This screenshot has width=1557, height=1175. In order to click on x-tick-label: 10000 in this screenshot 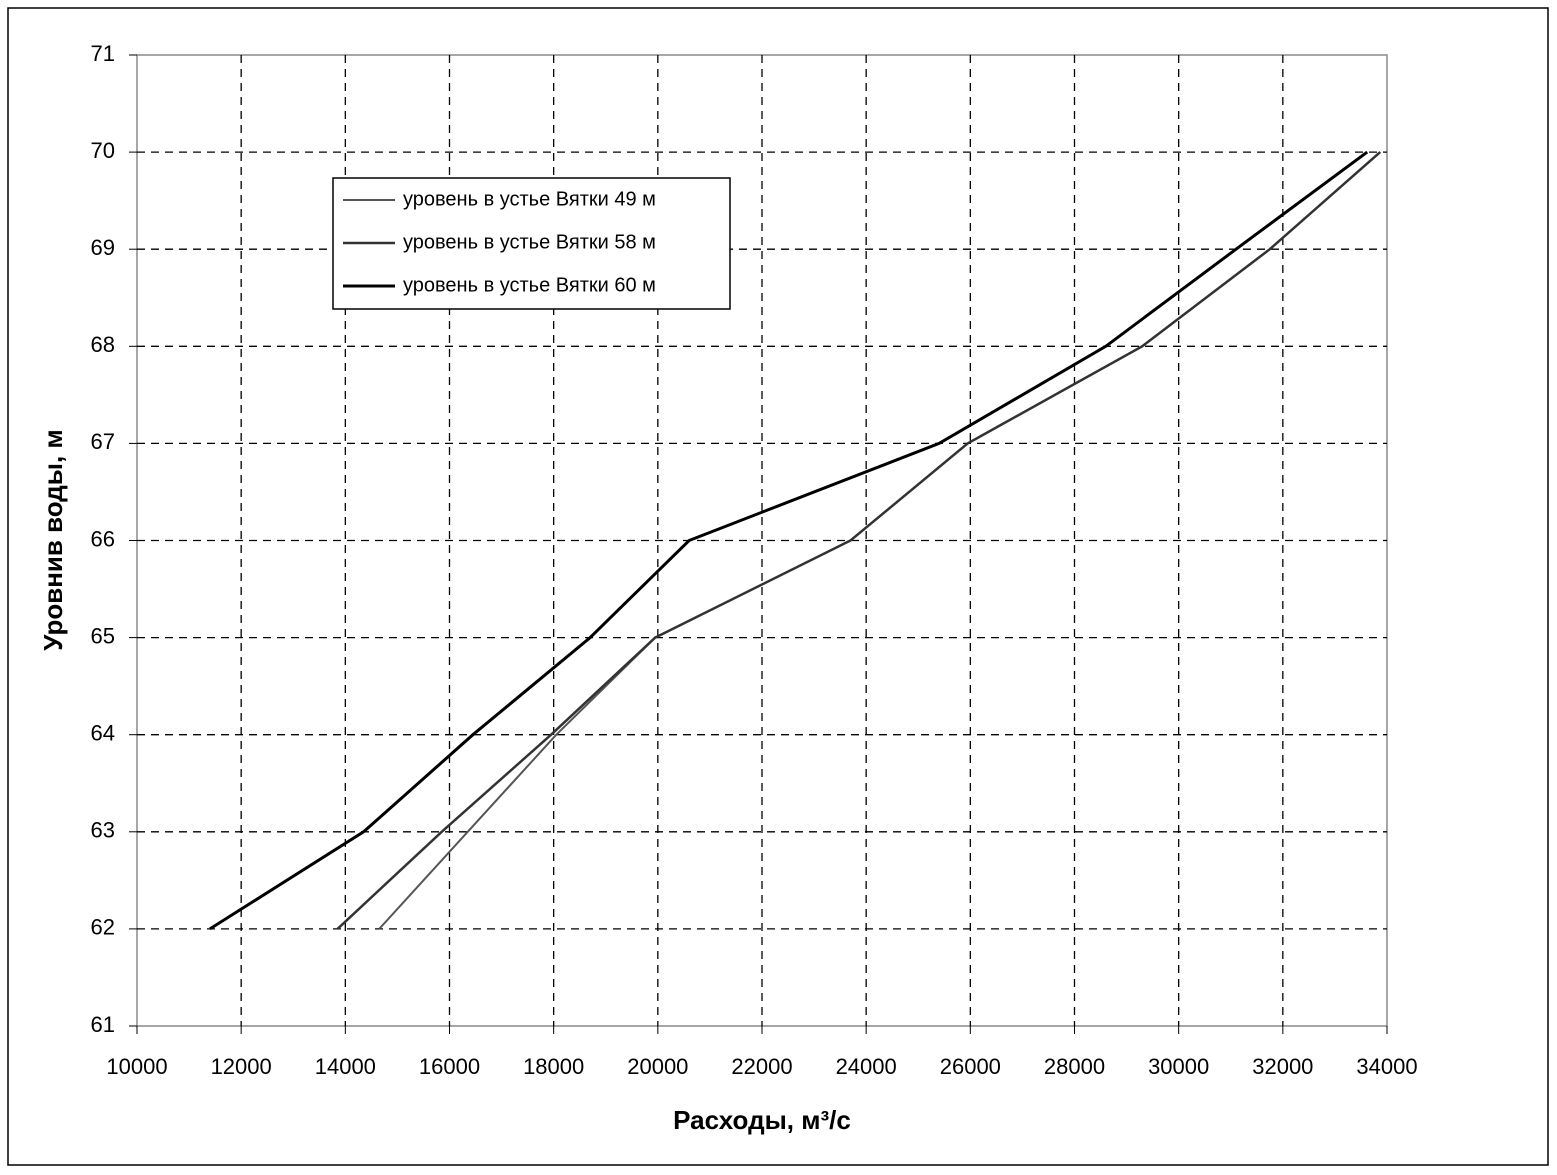, I will do `click(136, 1066)`.